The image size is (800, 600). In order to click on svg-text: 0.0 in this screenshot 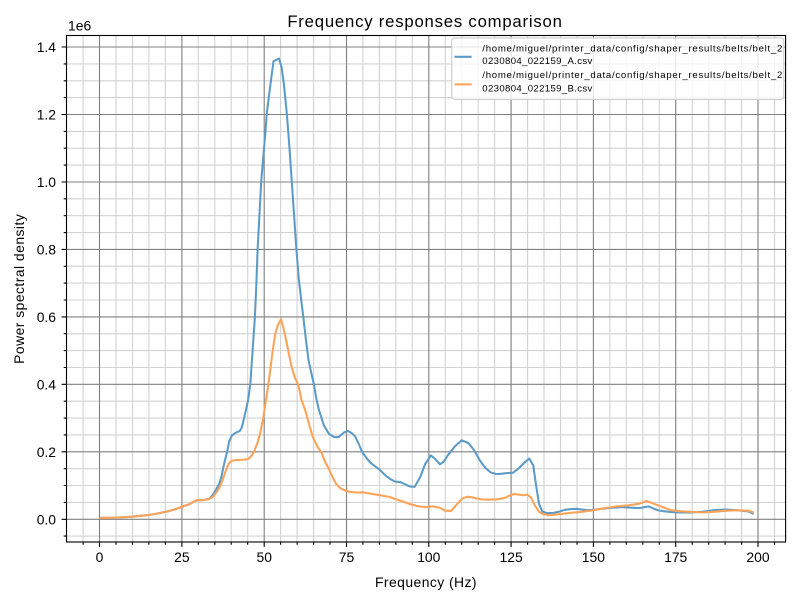, I will do `click(47, 519)`.